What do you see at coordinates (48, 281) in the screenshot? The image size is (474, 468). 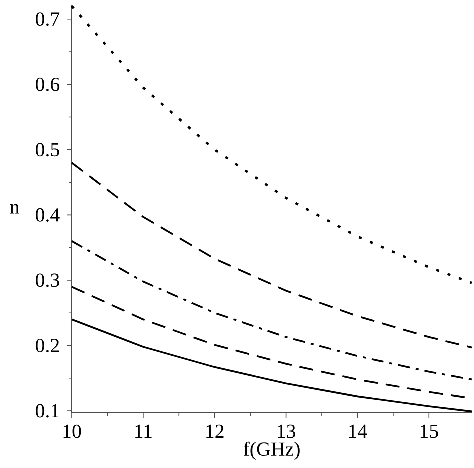 I see `y-tick-label: 0.3` at bounding box center [48, 281].